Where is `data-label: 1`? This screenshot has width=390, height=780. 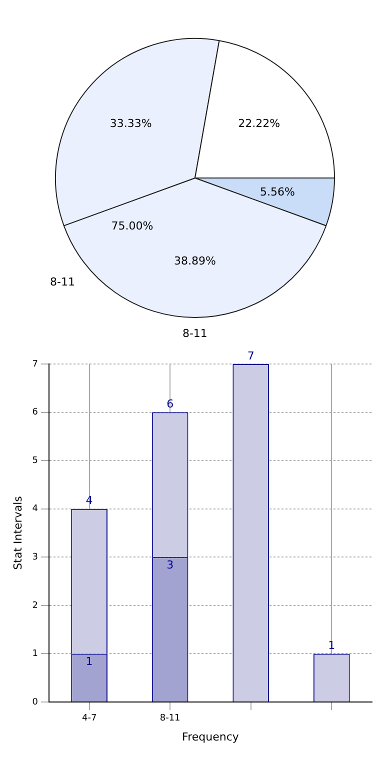
data-label: 1 is located at coordinates (89, 661).